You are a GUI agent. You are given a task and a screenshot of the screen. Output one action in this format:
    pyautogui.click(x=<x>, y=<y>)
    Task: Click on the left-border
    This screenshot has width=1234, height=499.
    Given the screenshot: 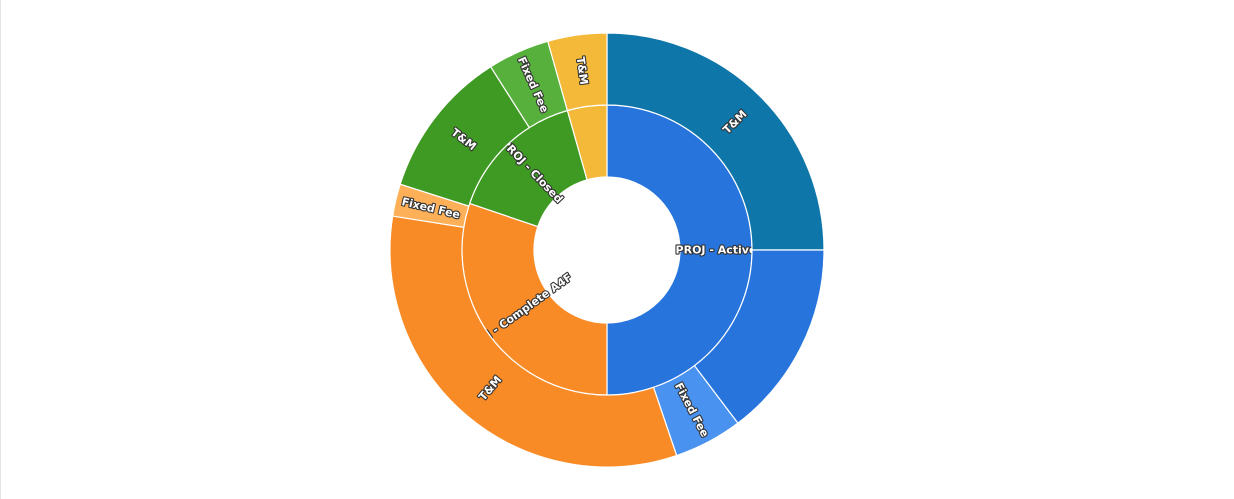 What is the action you would take?
    pyautogui.click(x=0, y=249)
    